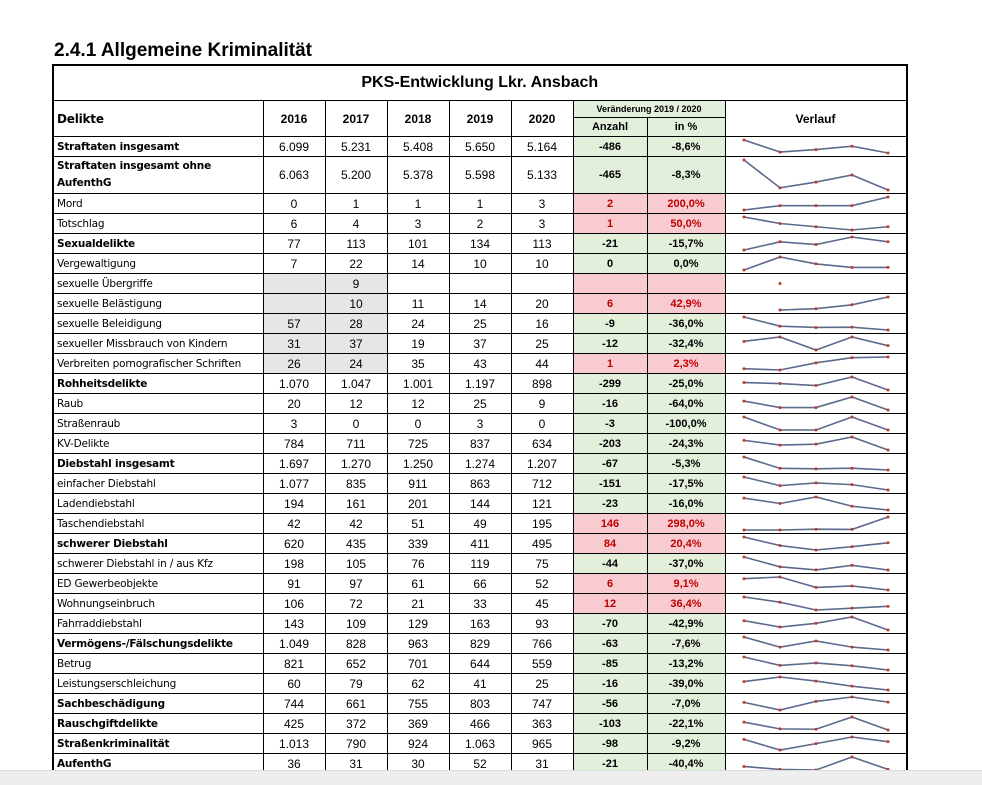  What do you see at coordinates (480, 703) in the screenshot?
I see `value-cell-2019: 803` at bounding box center [480, 703].